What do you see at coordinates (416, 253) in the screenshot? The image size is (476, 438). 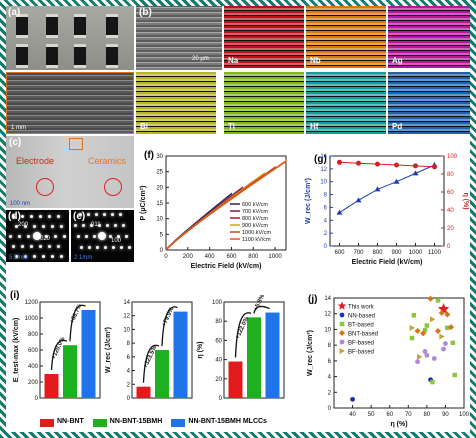 I see `x-tick-label: 1000` at bounding box center [416, 253].